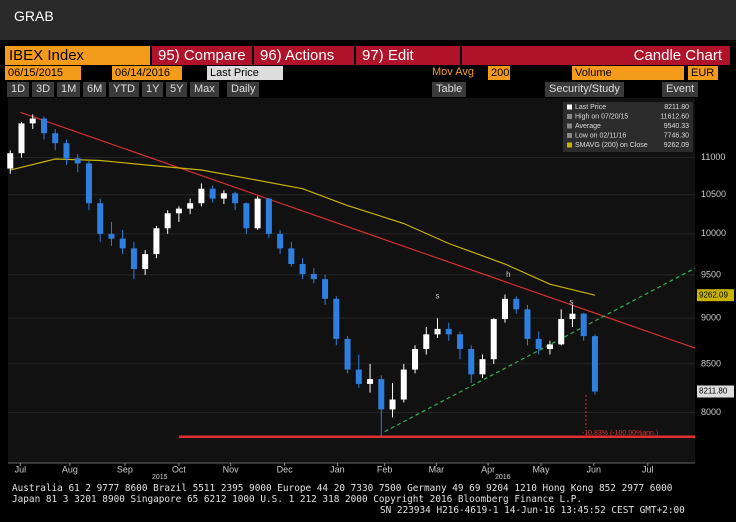 This screenshot has height=522, width=736. I want to click on study-label: Mov Avg, so click(453, 72).